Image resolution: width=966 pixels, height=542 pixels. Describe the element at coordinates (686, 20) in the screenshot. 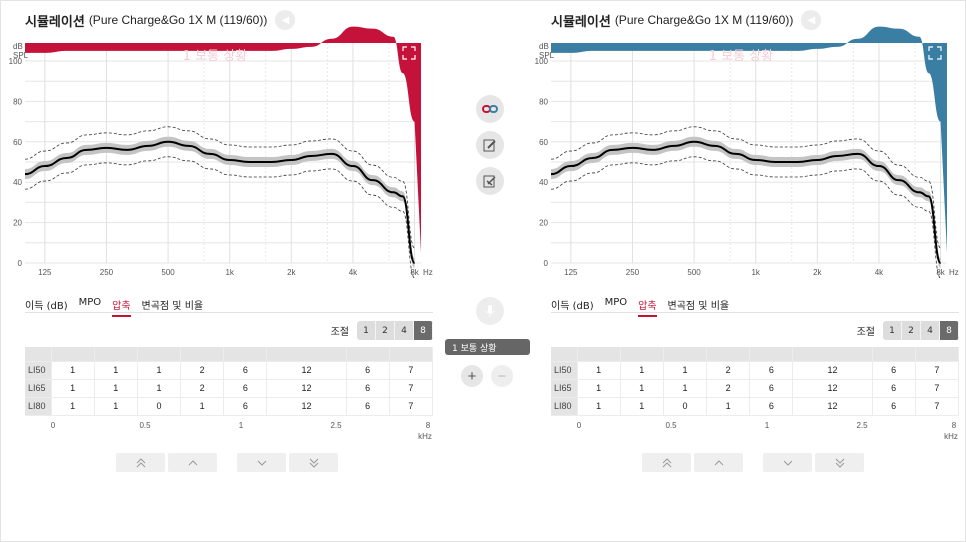

I see `panel-title: 시뮬레이션 (Pure Charge&Go 1X M (119/60)) ◀` at that location.